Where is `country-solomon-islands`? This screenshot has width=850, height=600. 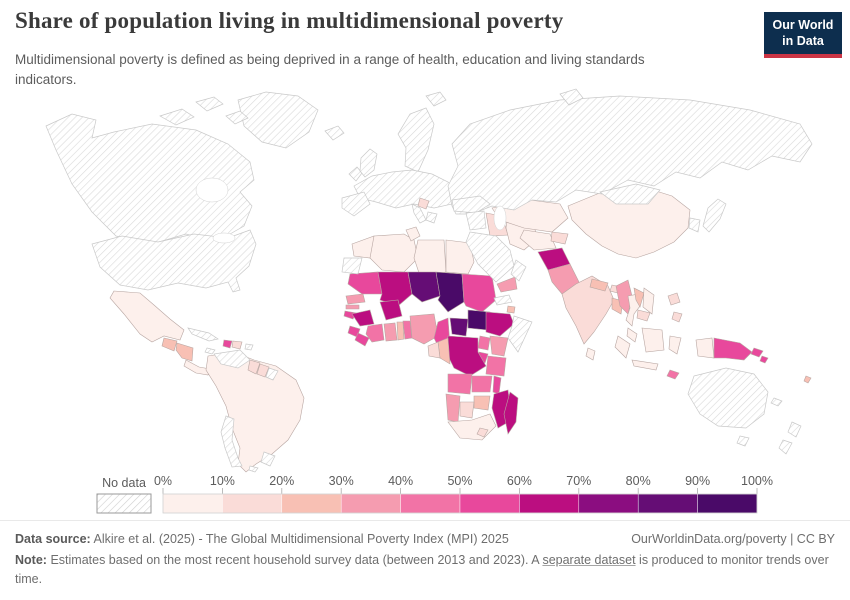
country-solomon-islands is located at coordinates (764, 359).